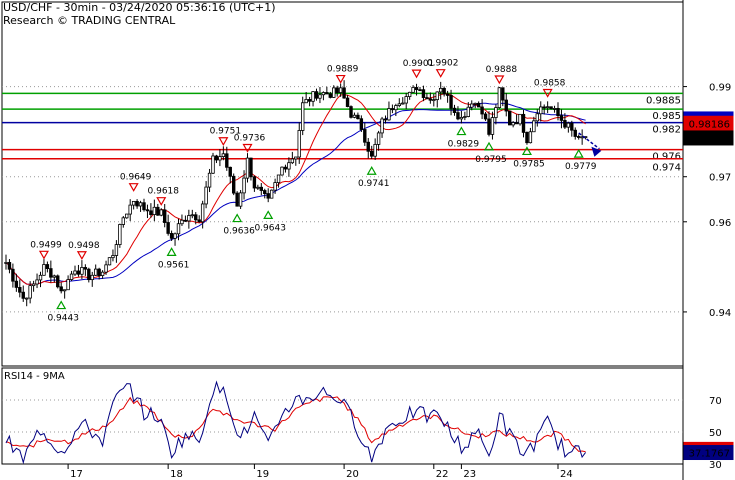 The width and height of the screenshot is (735, 480). Describe the element at coordinates (491, 160) in the screenshot. I see `annotation-label: 0.9795` at that location.